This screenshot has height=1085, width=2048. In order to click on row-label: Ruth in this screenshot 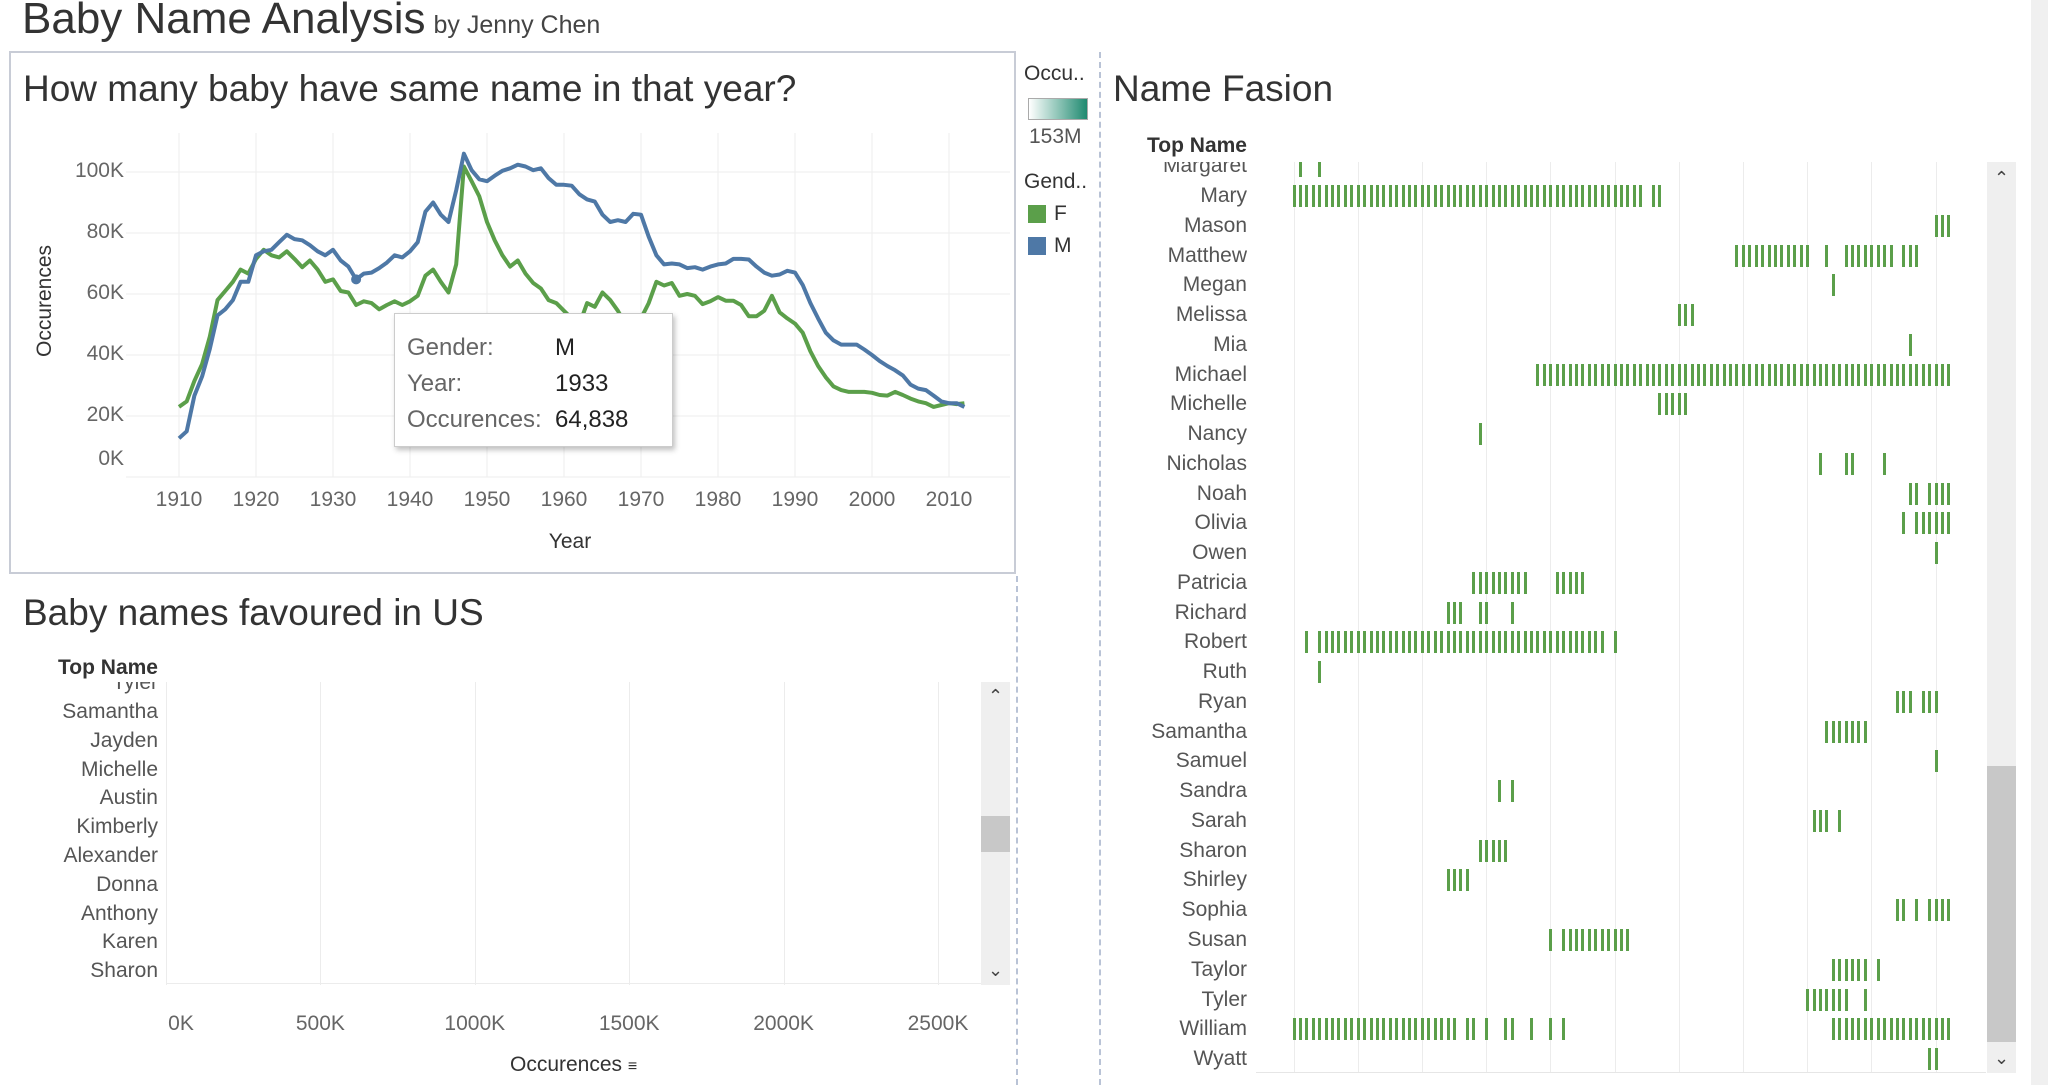, I will do `click(1224, 672)`.